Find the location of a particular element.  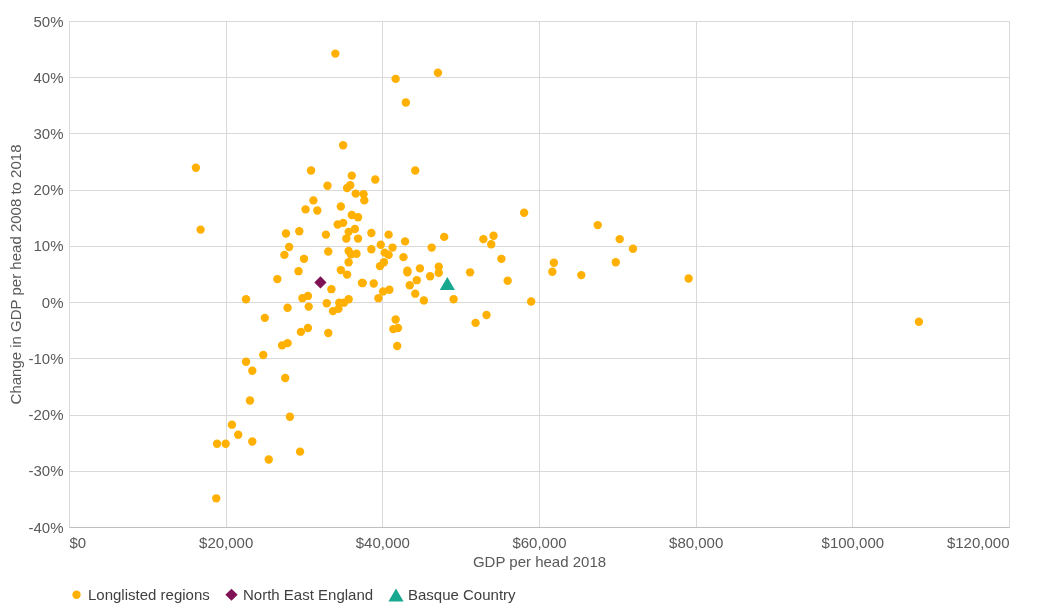

legend-label: Basque Country is located at coordinates (462, 594).